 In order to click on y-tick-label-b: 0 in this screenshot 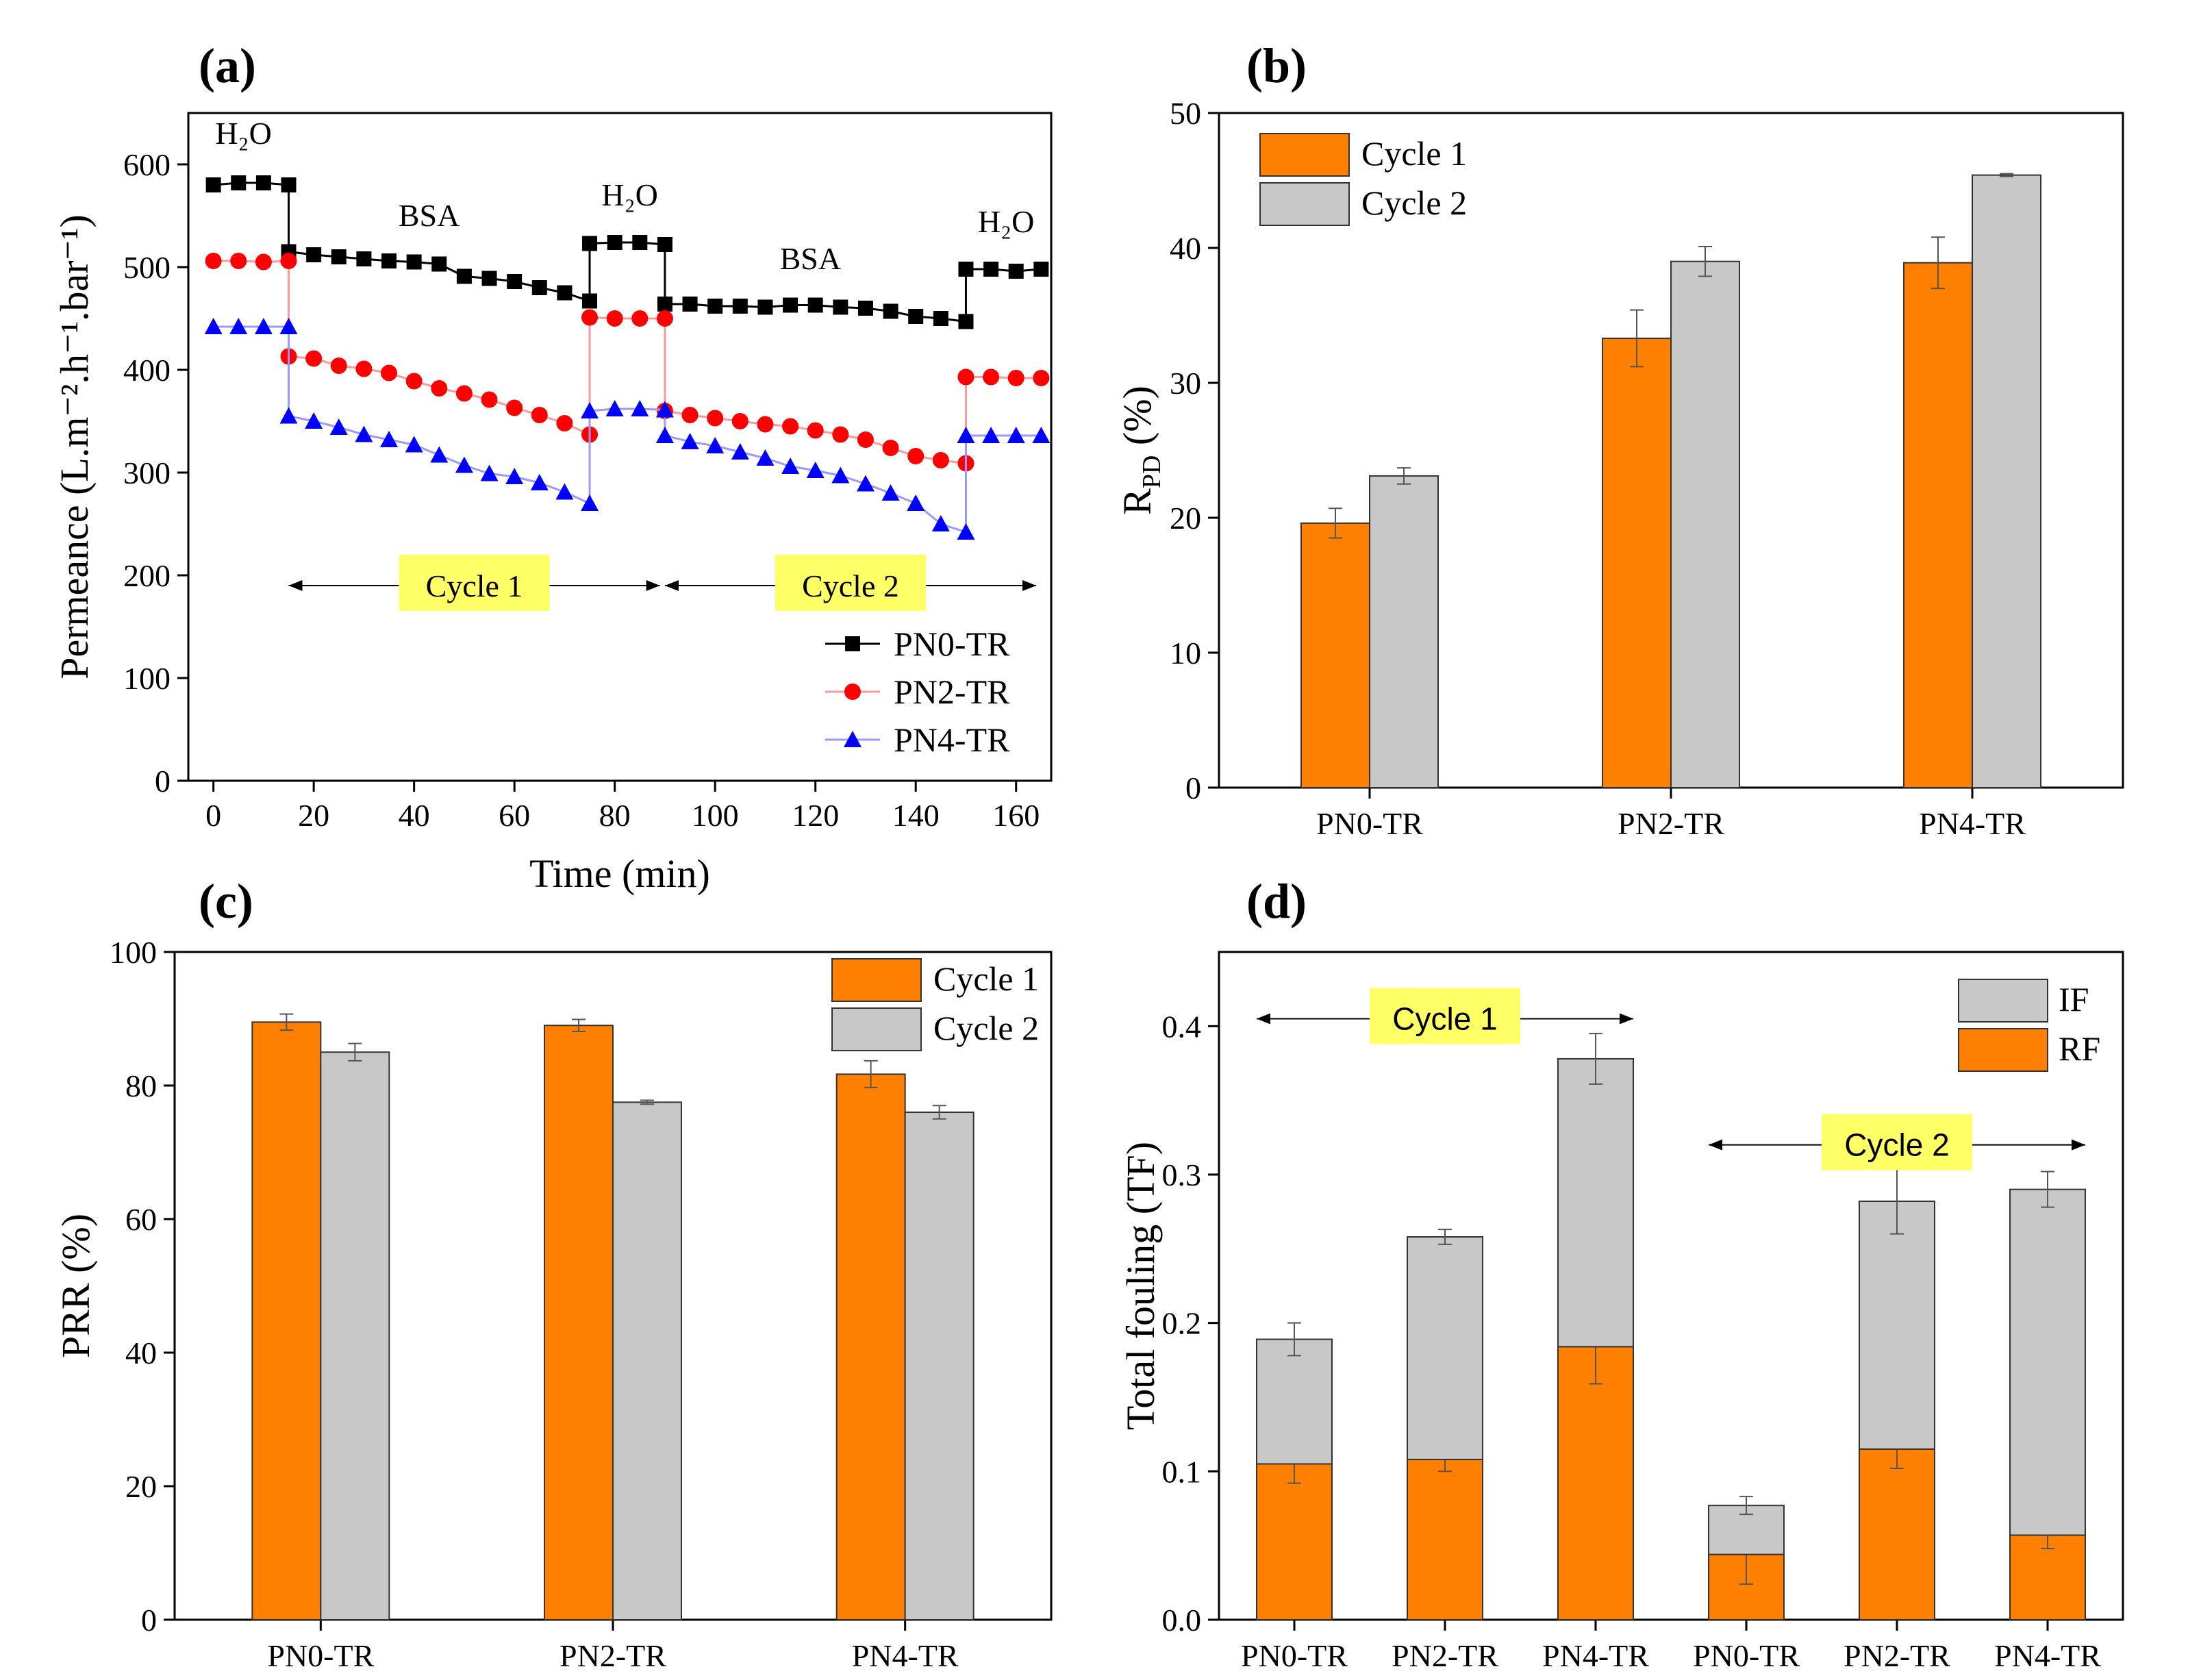, I will do `click(1193, 787)`.